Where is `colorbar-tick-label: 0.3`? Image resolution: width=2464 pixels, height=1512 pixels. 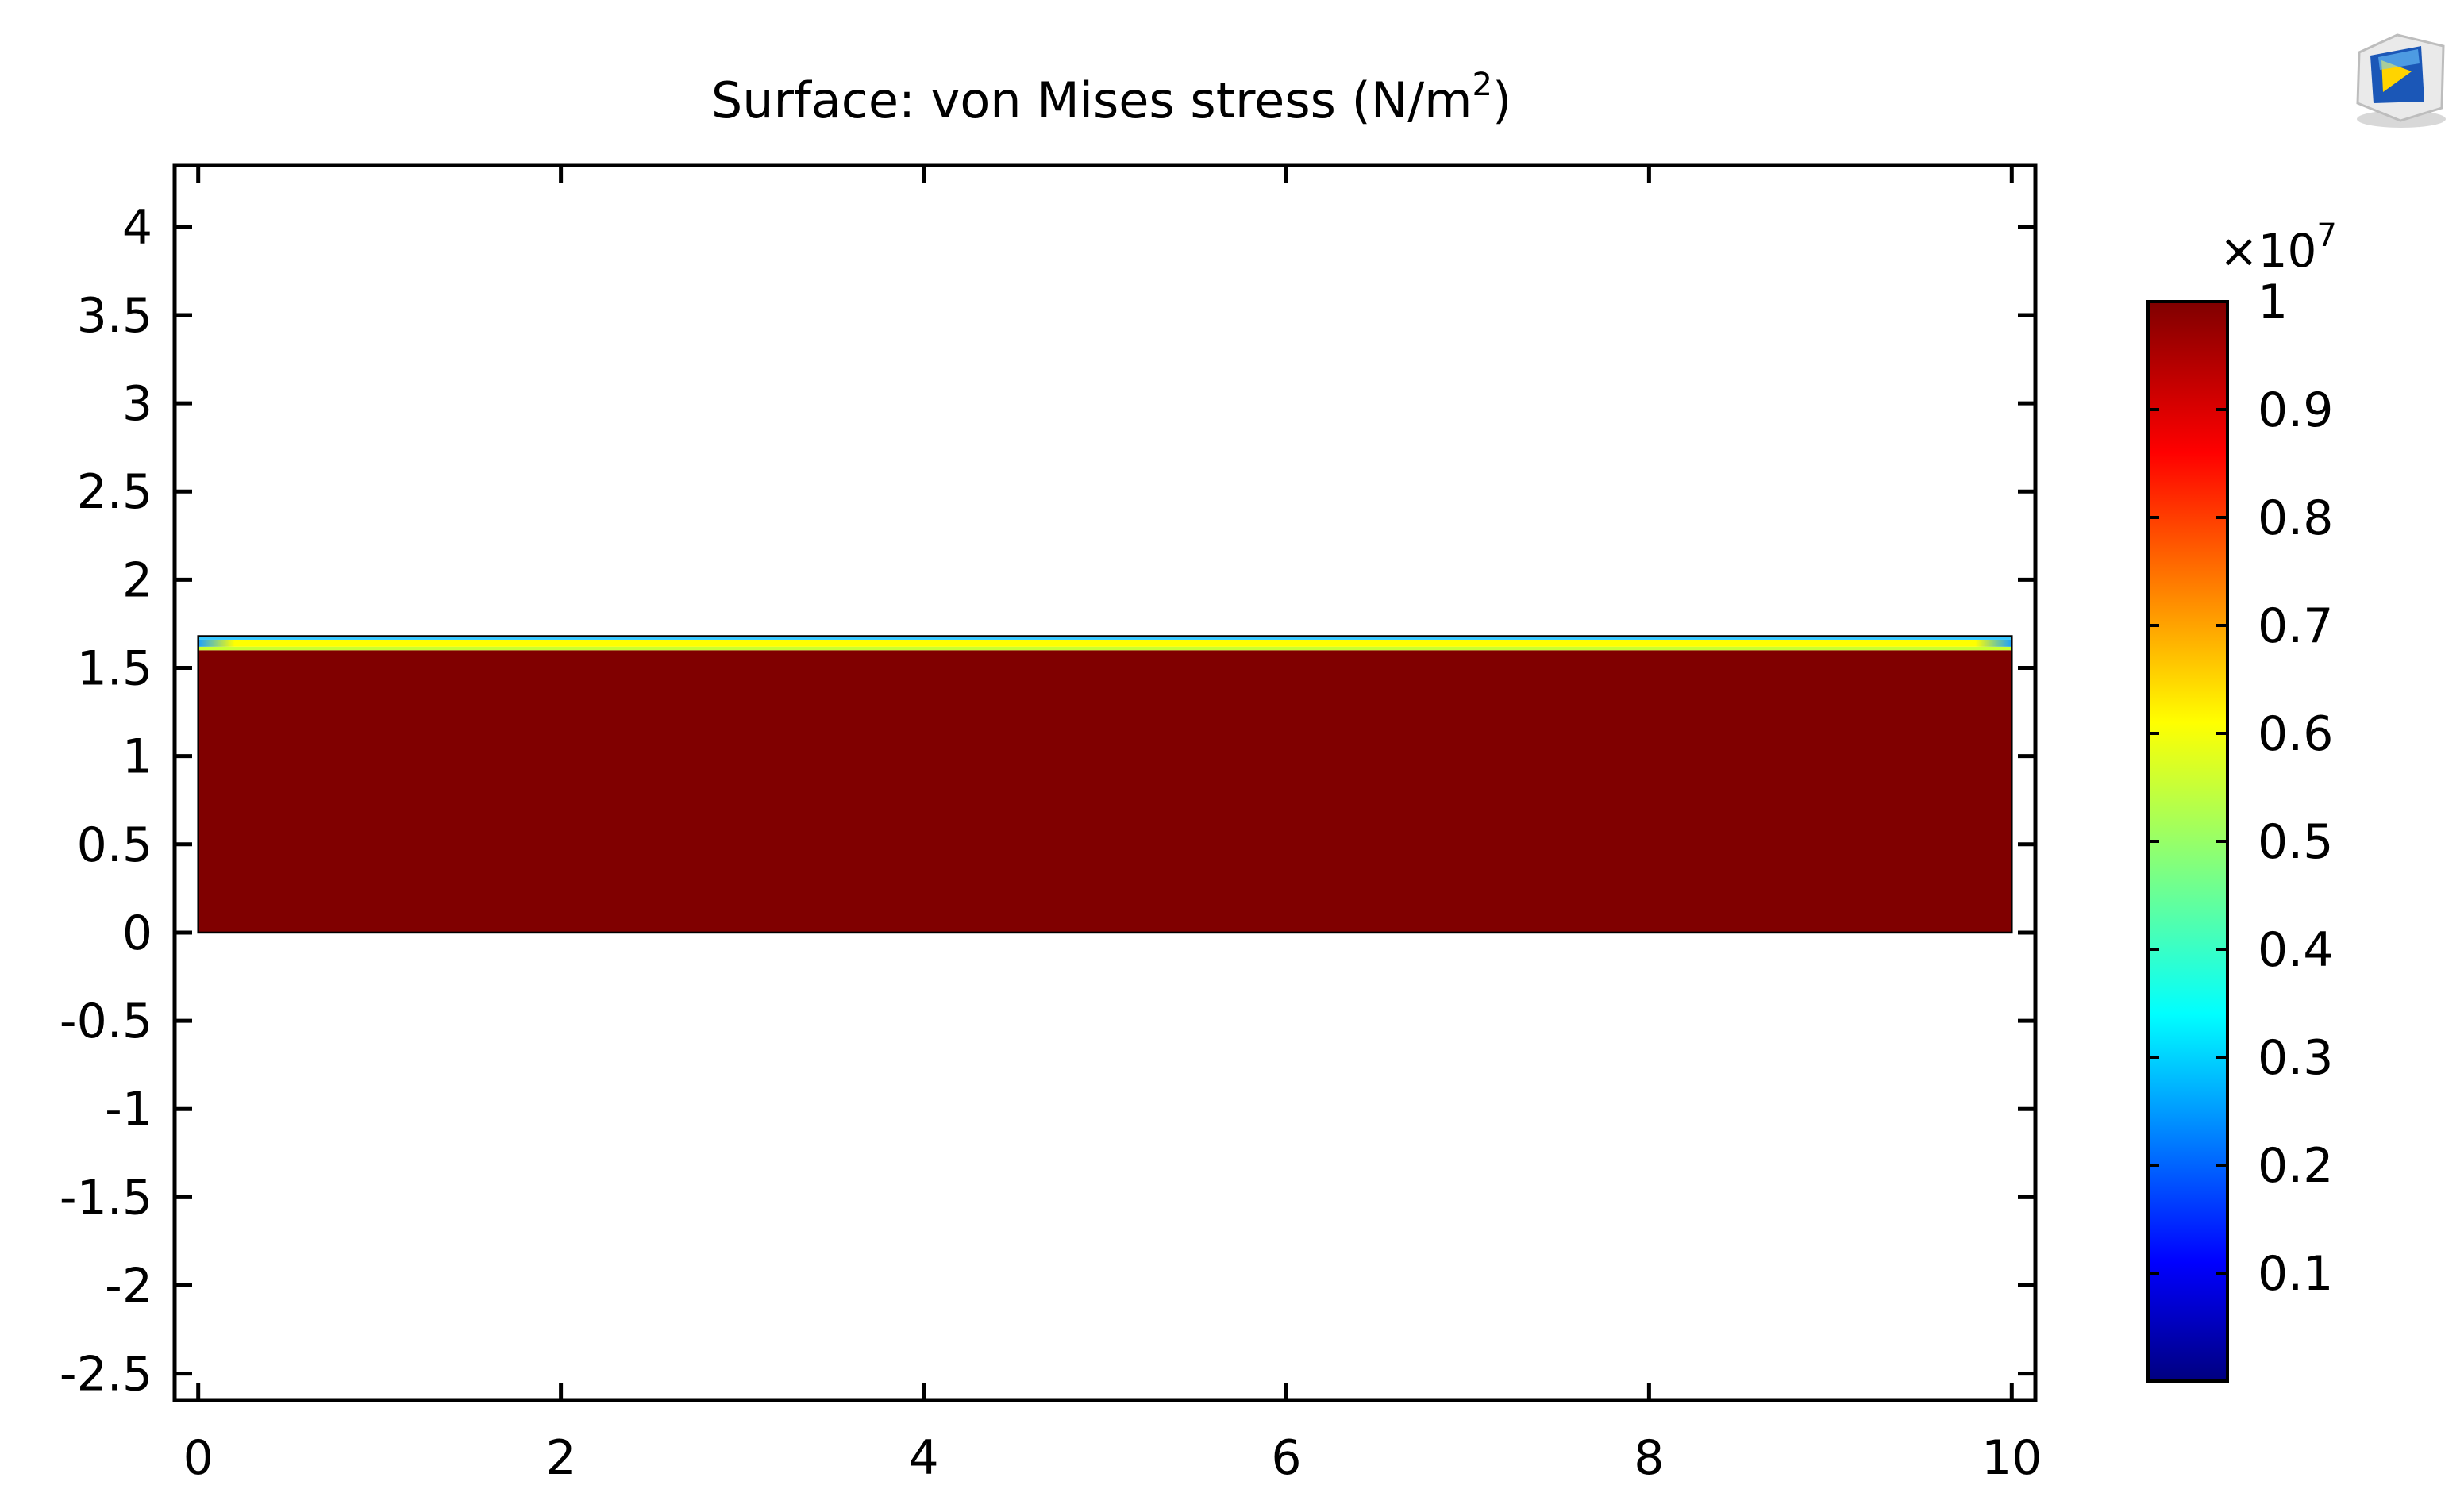 colorbar-tick-label: 0.3 is located at coordinates (2295, 1058).